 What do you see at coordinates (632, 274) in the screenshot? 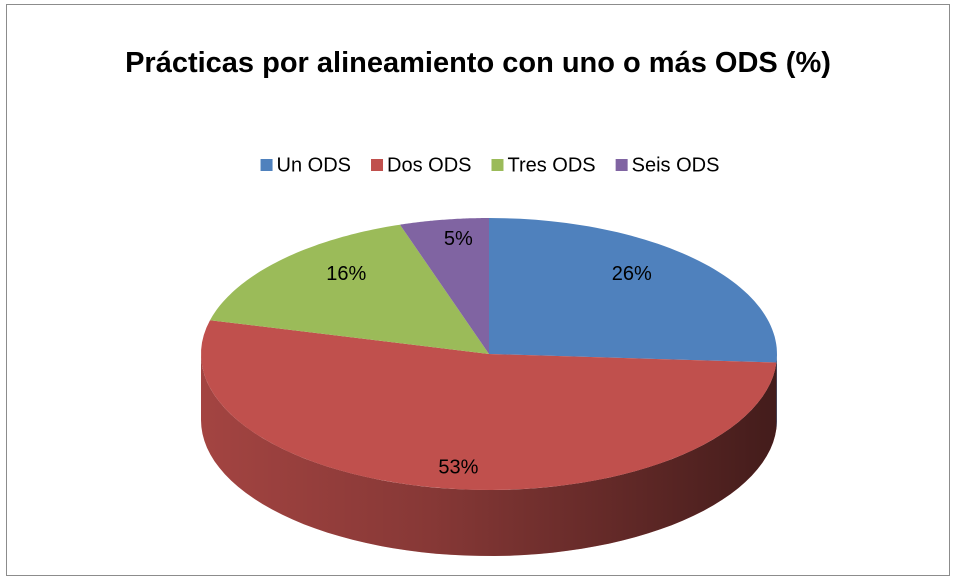
I see `data-label: 26%` at bounding box center [632, 274].